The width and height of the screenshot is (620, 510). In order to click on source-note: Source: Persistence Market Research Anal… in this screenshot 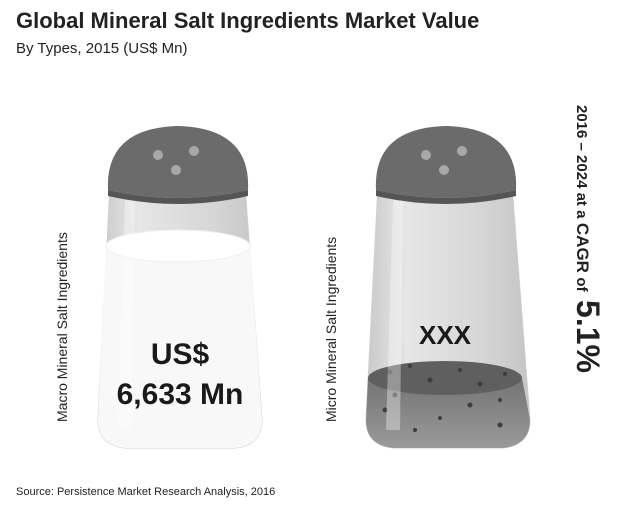, I will do `click(146, 492)`.